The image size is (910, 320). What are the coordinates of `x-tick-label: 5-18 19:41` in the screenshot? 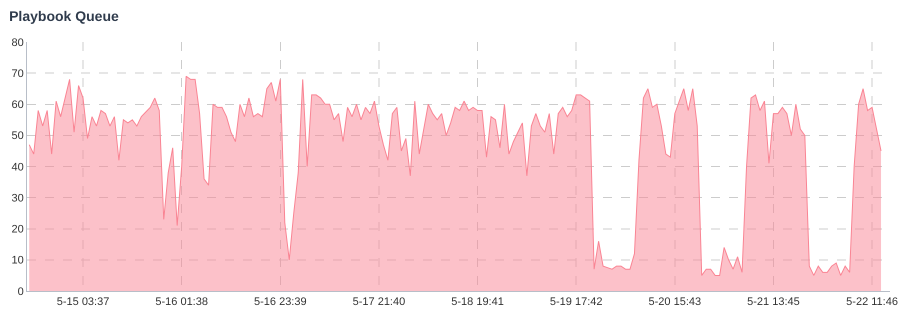 It's located at (477, 302).